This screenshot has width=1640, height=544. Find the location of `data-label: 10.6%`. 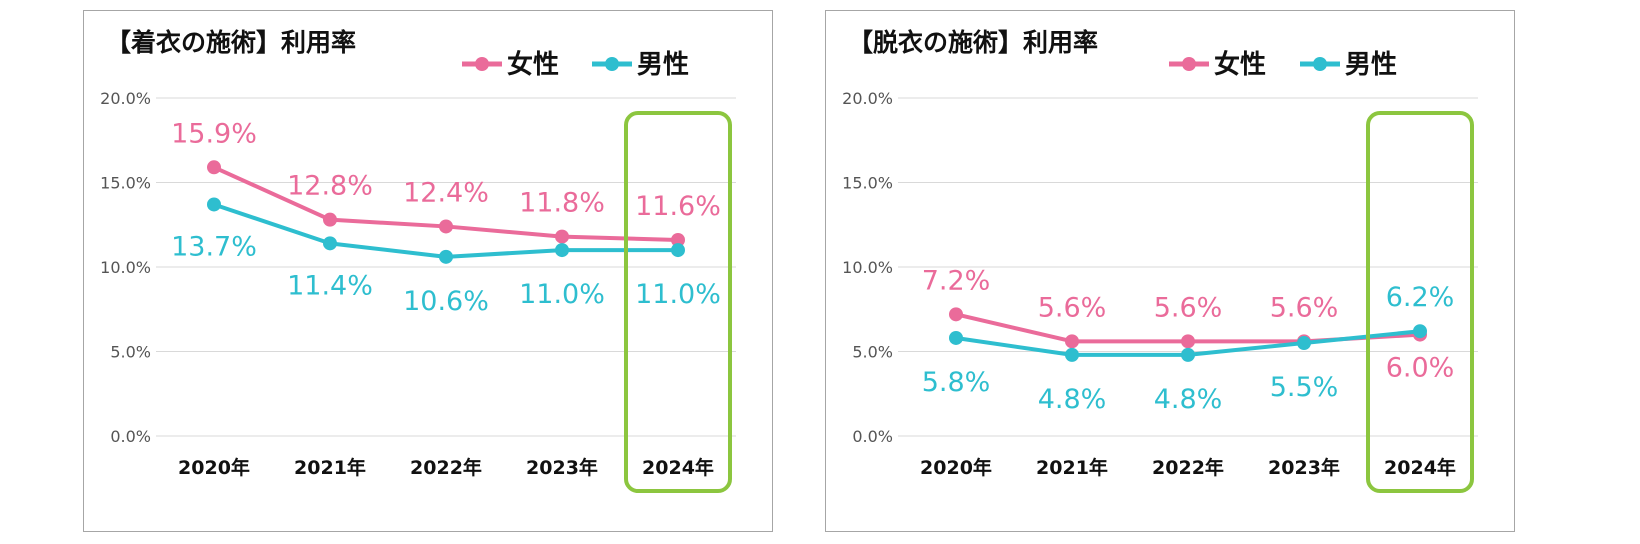

data-label: 10.6% is located at coordinates (446, 301).